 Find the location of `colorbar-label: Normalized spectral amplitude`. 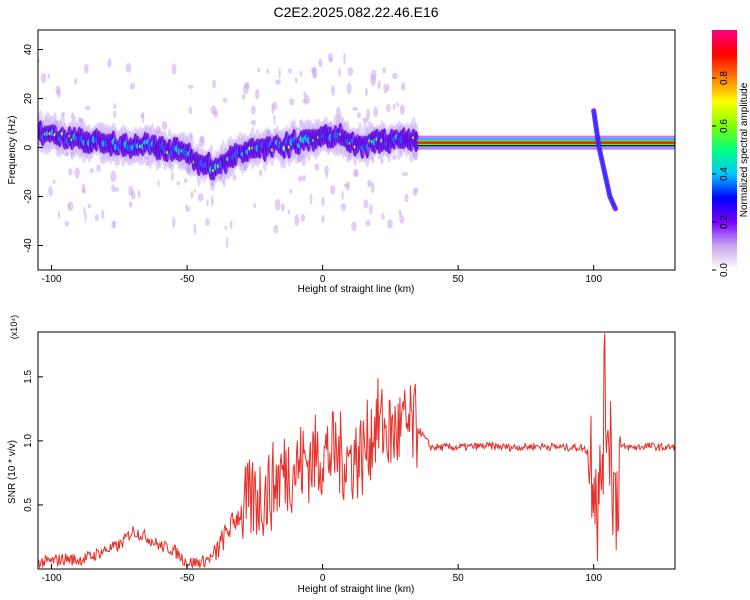

colorbar-label: Normalized spectral amplitude is located at coordinates (744, 149).